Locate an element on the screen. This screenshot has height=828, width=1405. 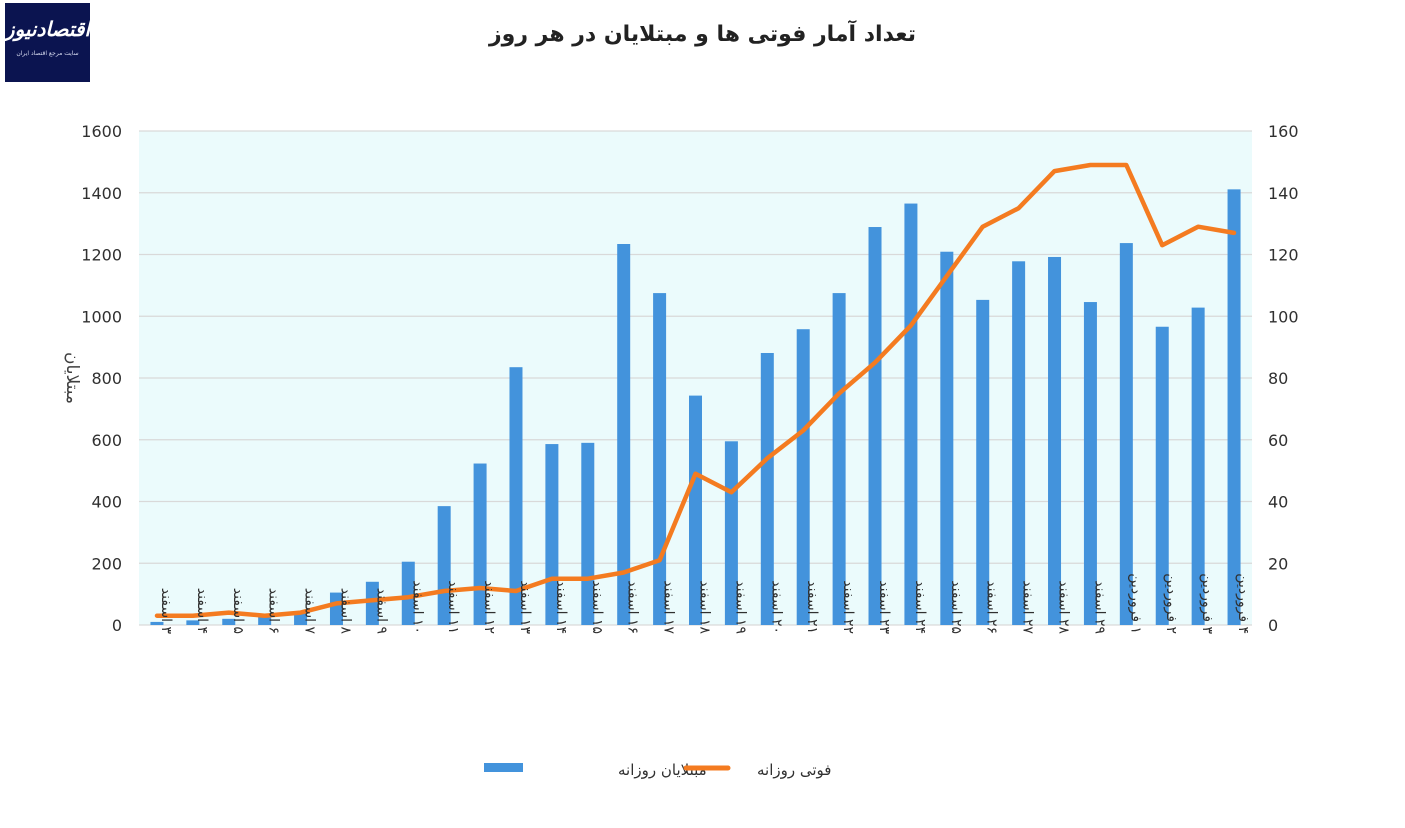
left-tick-label-6: 1200 is located at coordinates (101, 255).